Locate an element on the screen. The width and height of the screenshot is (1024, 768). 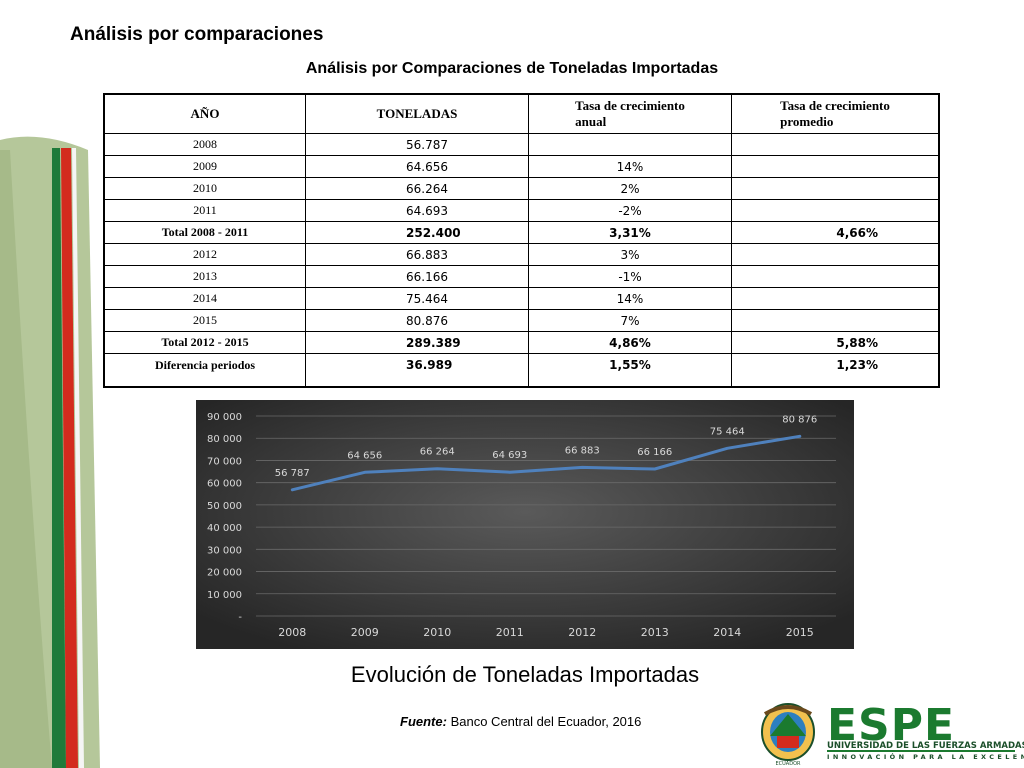
y-tick-label: 50 000 is located at coordinates (224, 506).